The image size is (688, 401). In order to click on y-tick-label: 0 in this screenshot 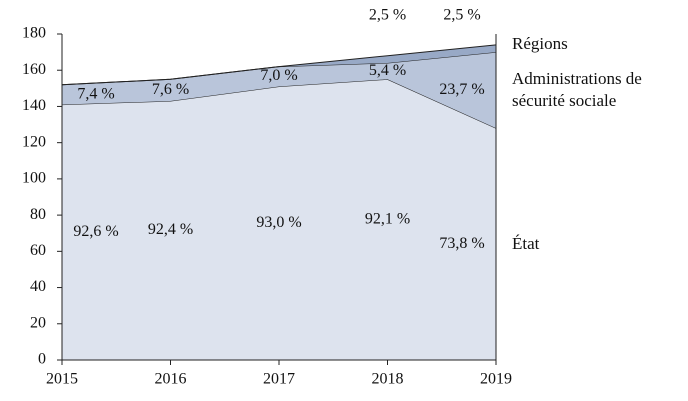, I will do `click(42, 359)`.